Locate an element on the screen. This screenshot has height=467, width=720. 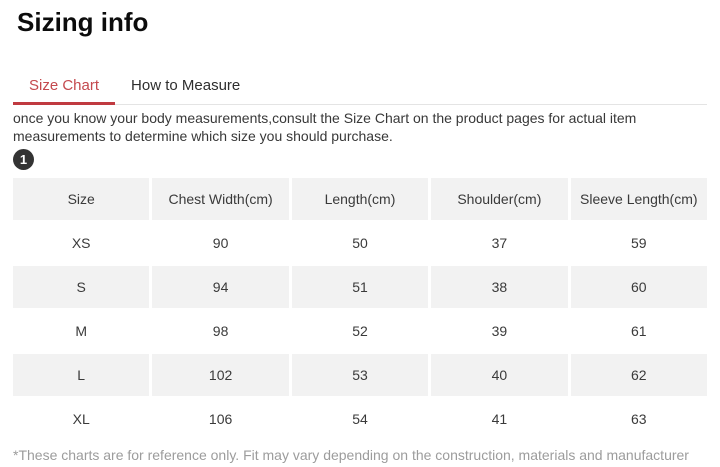
cell-size: XS is located at coordinates (81, 243).